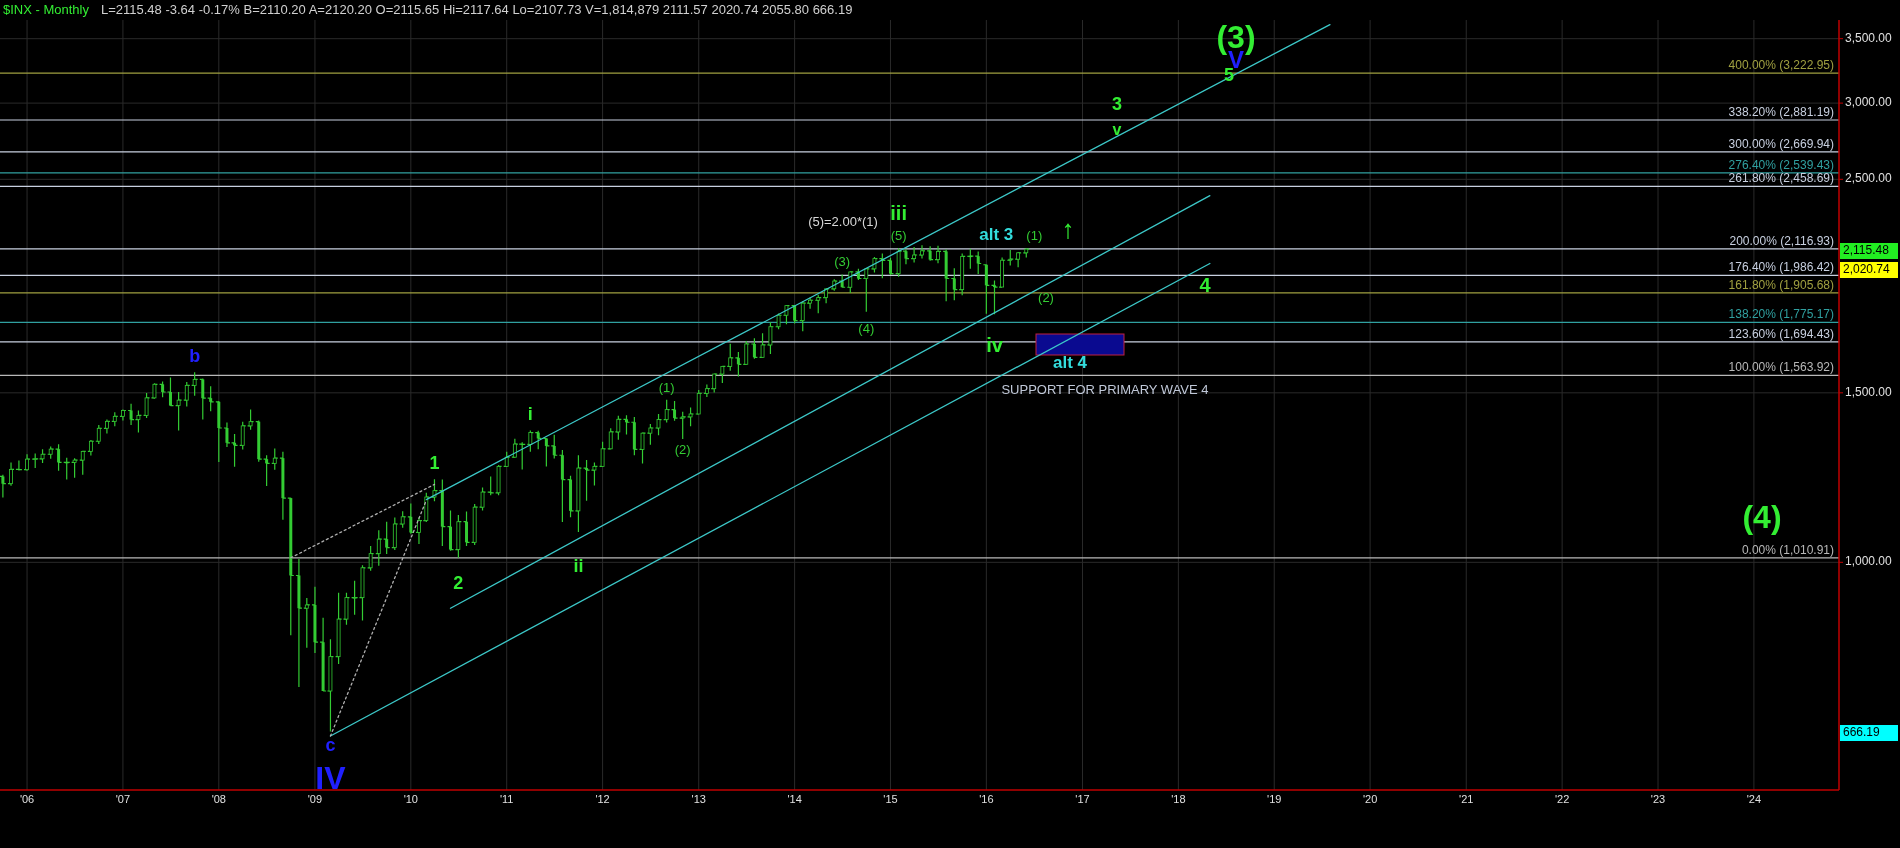 Image resolution: width=1900 pixels, height=848 pixels. I want to click on x-tick-label: '12, so click(602, 799).